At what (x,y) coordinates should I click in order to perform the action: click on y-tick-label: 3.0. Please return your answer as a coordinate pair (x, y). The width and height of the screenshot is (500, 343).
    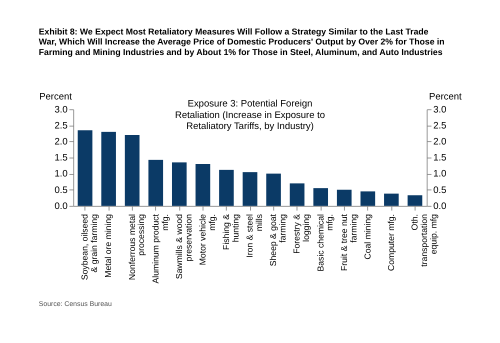
    Looking at the image, I should click on (61, 110).